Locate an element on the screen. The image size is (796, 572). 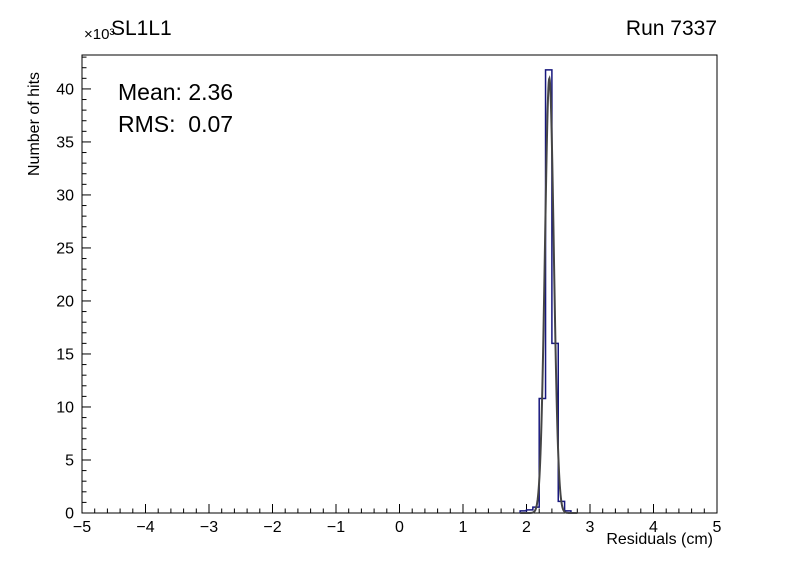
x-tick-label: −5 is located at coordinates (82, 527).